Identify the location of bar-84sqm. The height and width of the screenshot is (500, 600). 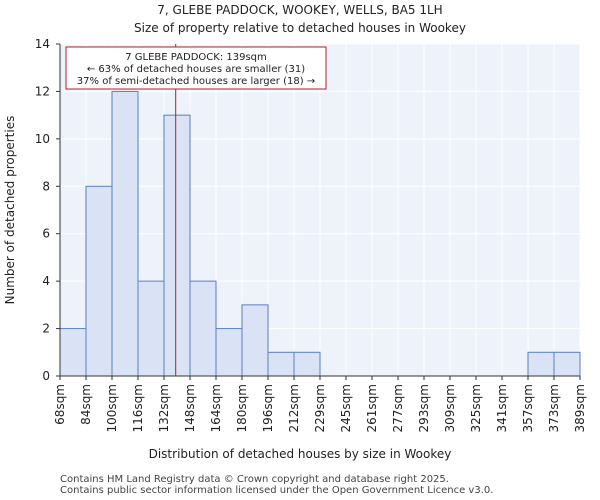
(99, 281).